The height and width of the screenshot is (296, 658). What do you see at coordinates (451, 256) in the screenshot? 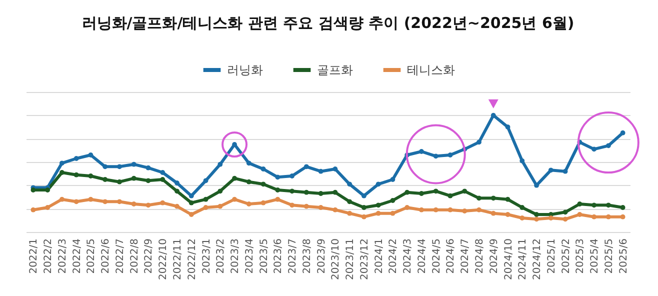
I see `x-tick-label: 2024/6` at bounding box center [451, 256].